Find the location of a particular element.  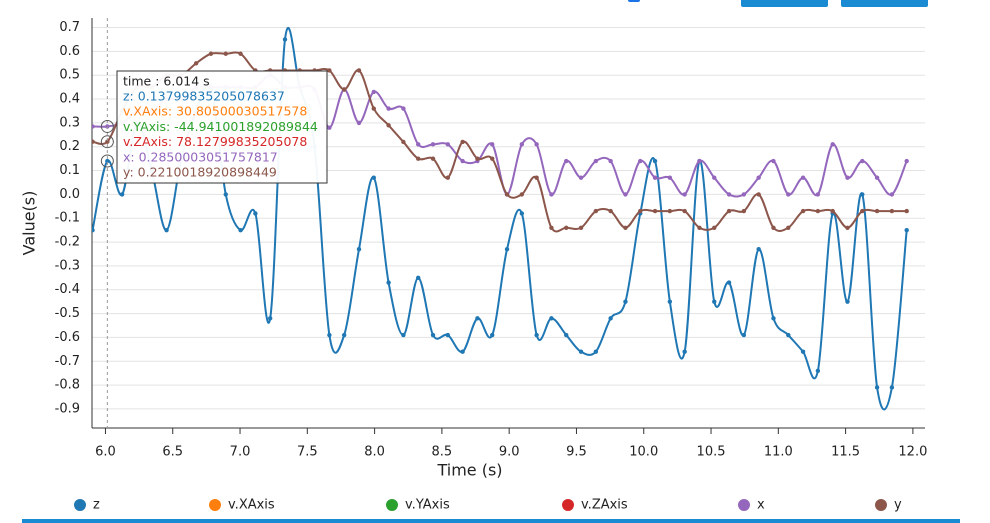

show-points-control: Show Points is located at coordinates (675, 1).